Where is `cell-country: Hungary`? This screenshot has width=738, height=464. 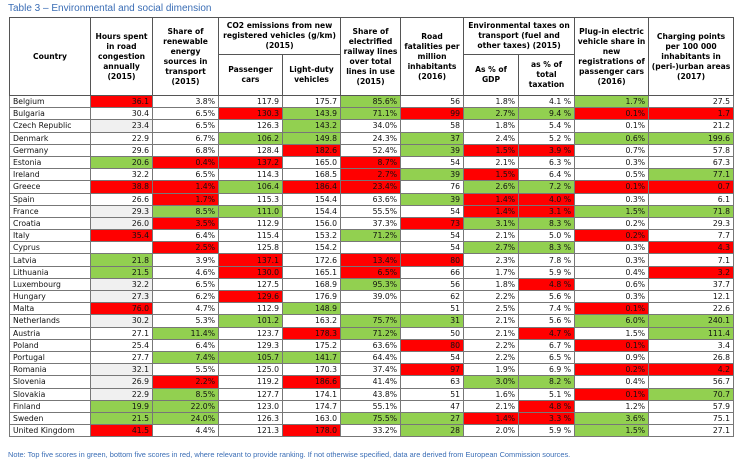 cell-country: Hungary is located at coordinates (50, 296).